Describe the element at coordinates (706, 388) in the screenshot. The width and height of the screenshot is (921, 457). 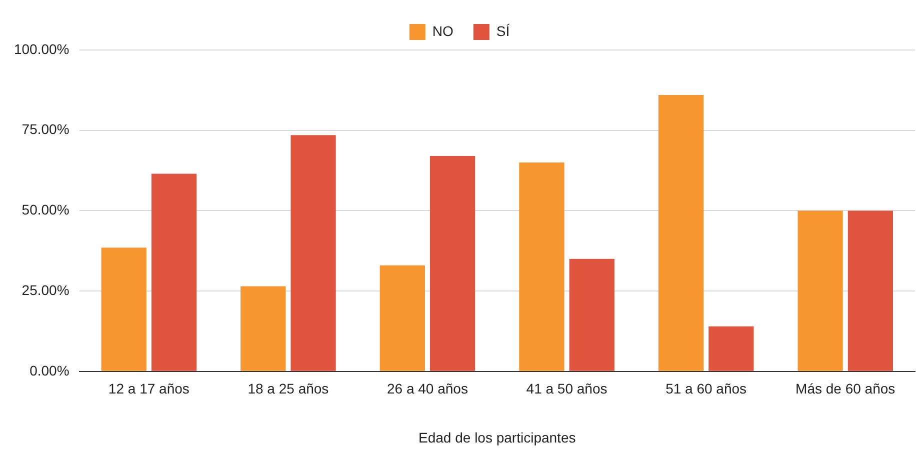
I see `x-tick-label: 51 a 60 años` at that location.